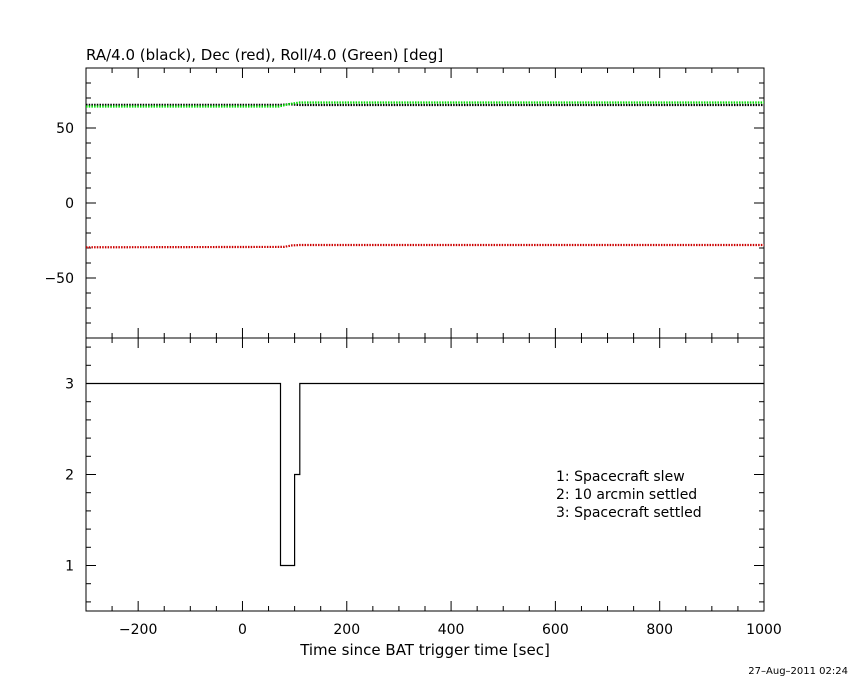  I want to click on x-tick-label: 400, so click(451, 630).